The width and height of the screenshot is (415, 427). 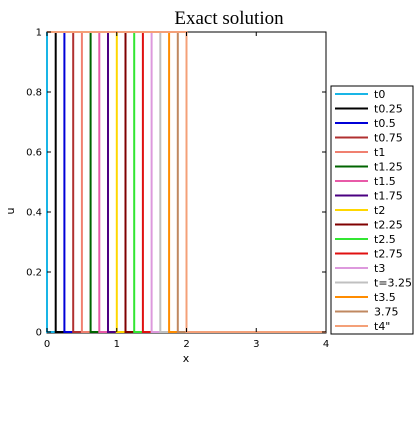 I want to click on x-tick-label: 1, so click(x=117, y=344).